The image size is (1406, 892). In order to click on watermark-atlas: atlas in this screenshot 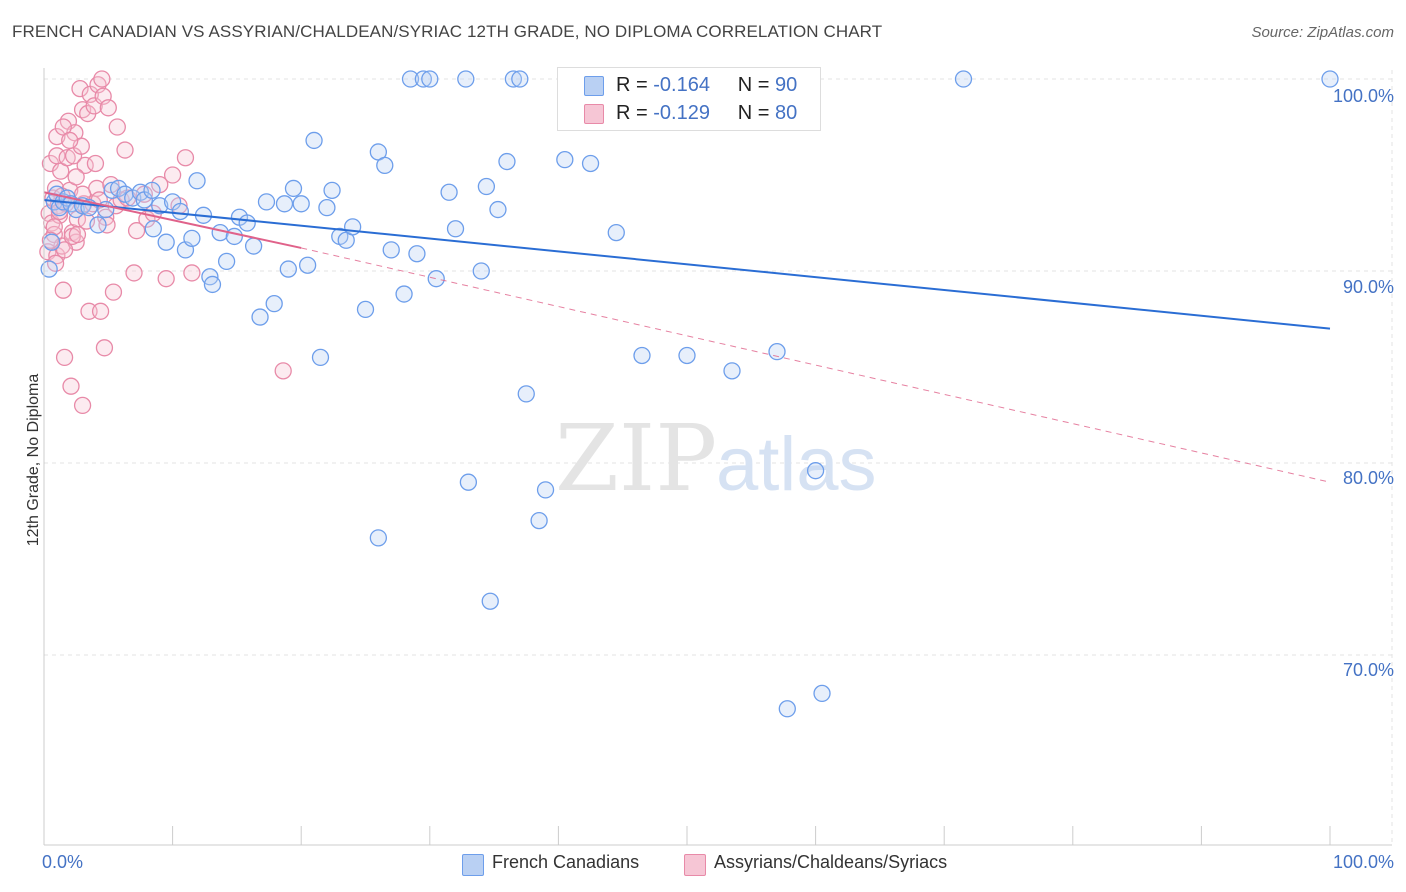, I will do `click(796, 464)`.